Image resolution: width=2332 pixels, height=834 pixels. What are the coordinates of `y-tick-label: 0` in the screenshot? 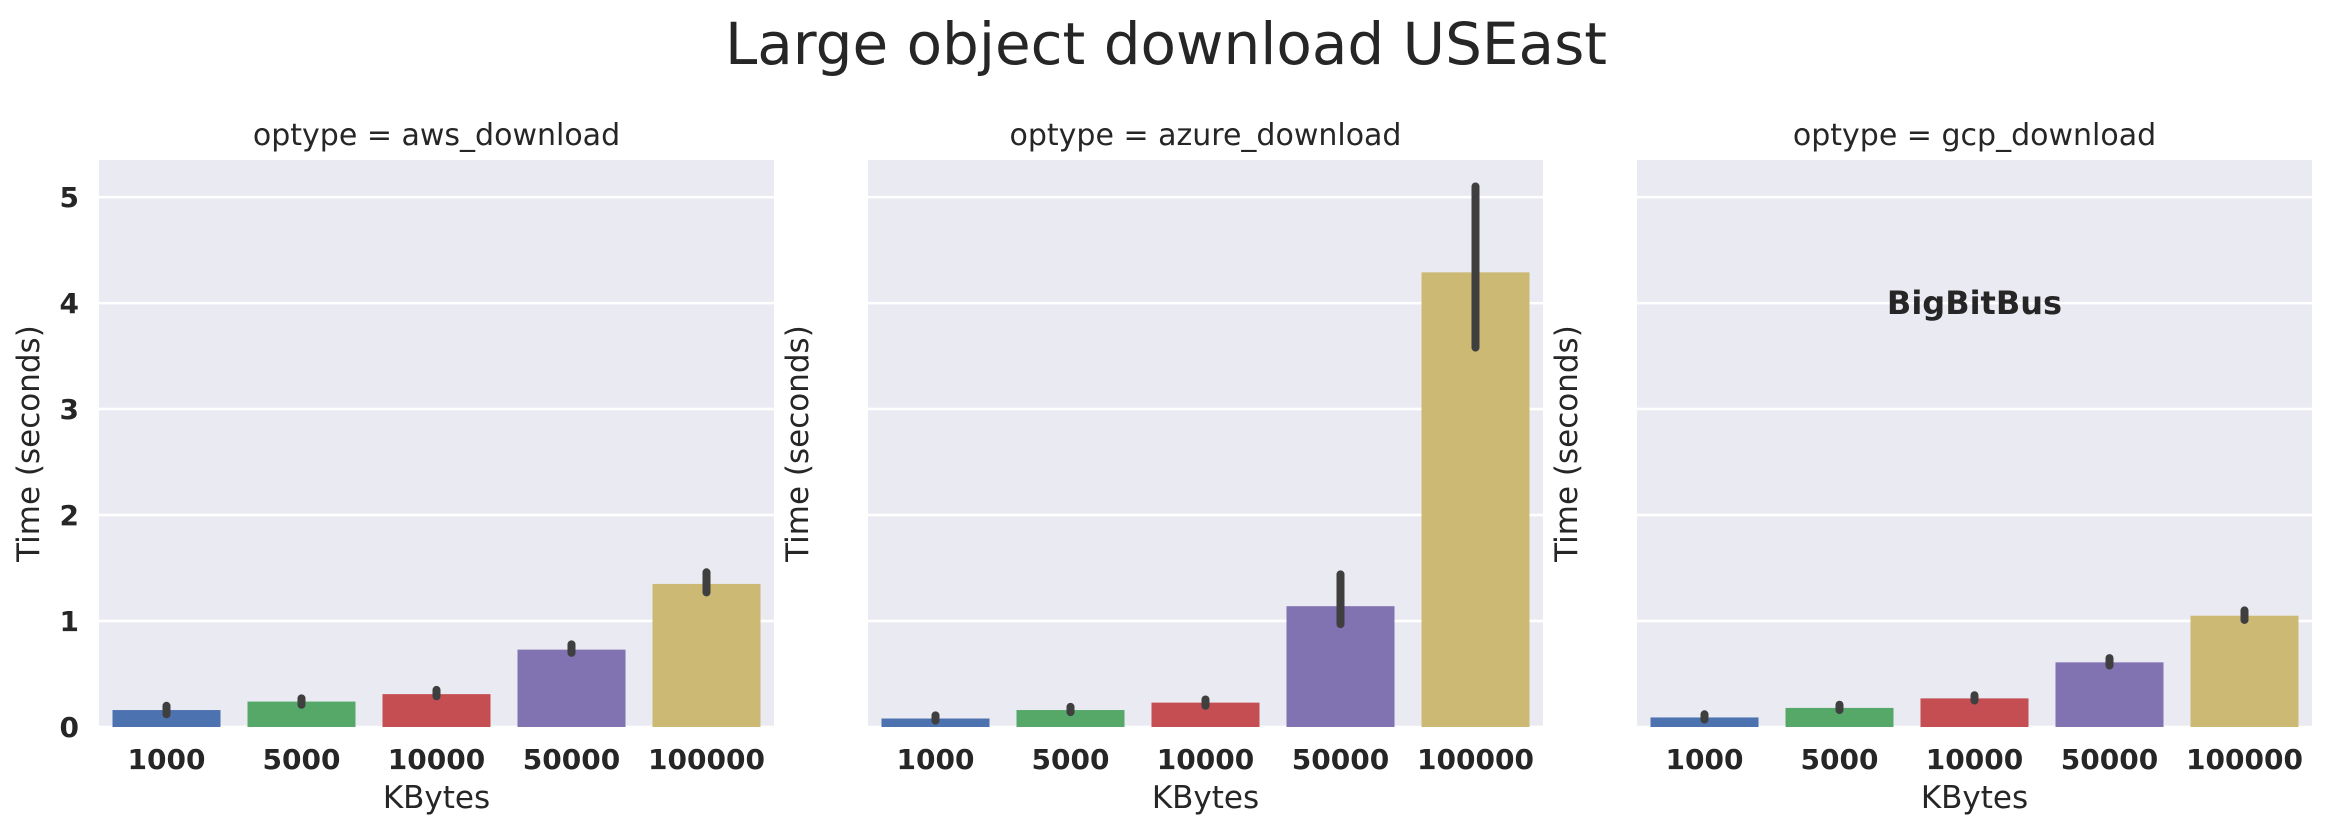 It's located at (69, 727).